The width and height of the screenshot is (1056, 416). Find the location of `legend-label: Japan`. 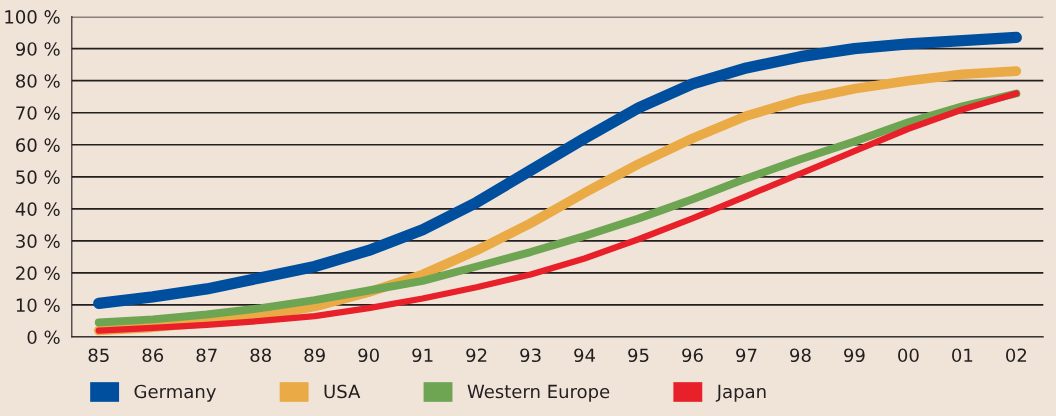

legend-label: Japan is located at coordinates (740, 393).